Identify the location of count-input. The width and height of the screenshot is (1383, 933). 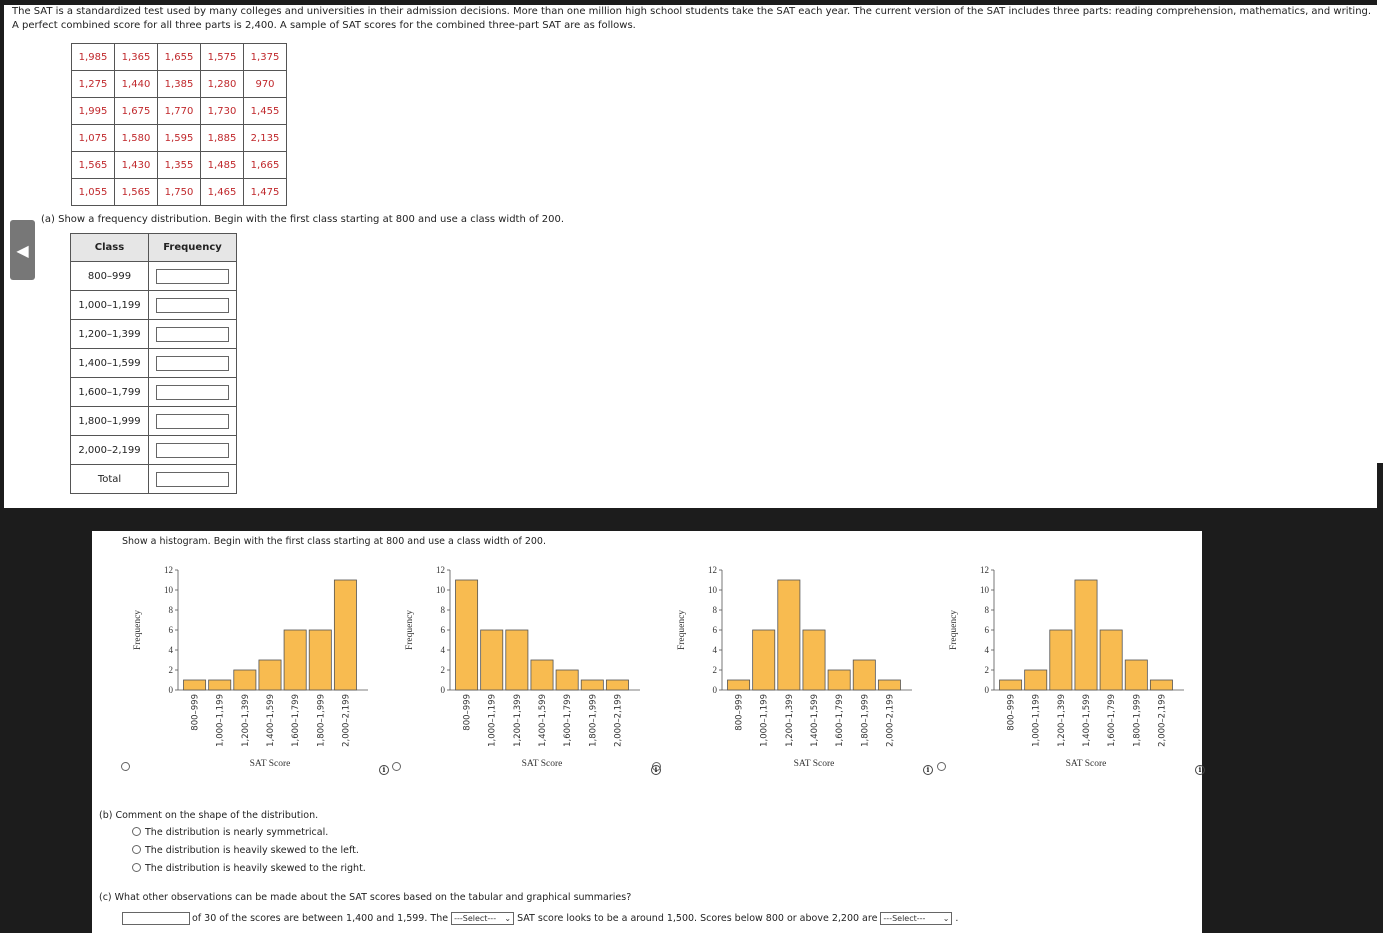
(156, 918).